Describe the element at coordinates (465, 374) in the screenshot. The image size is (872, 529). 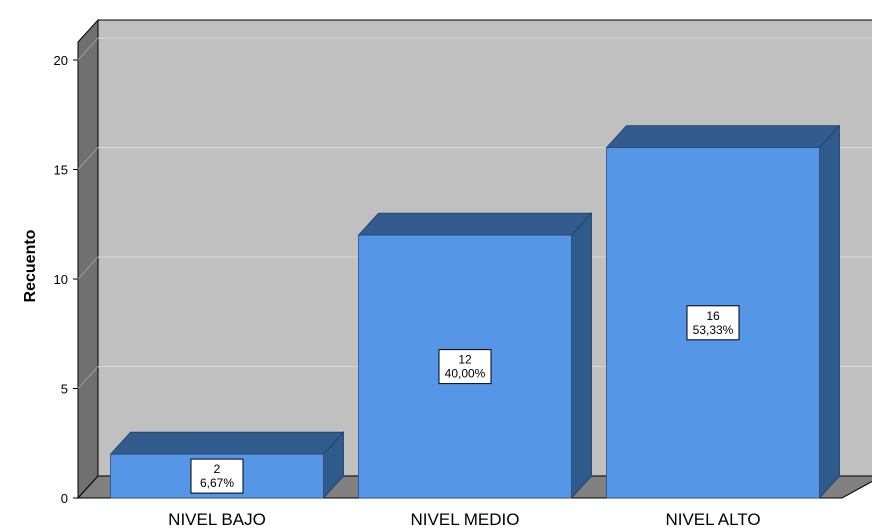
I see `data-label-percent: 40,00%` at that location.